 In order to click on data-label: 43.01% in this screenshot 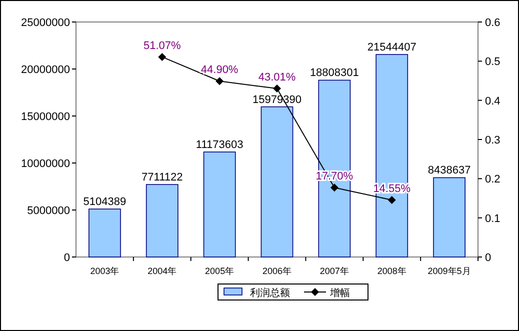, I will do `click(277, 78)`.